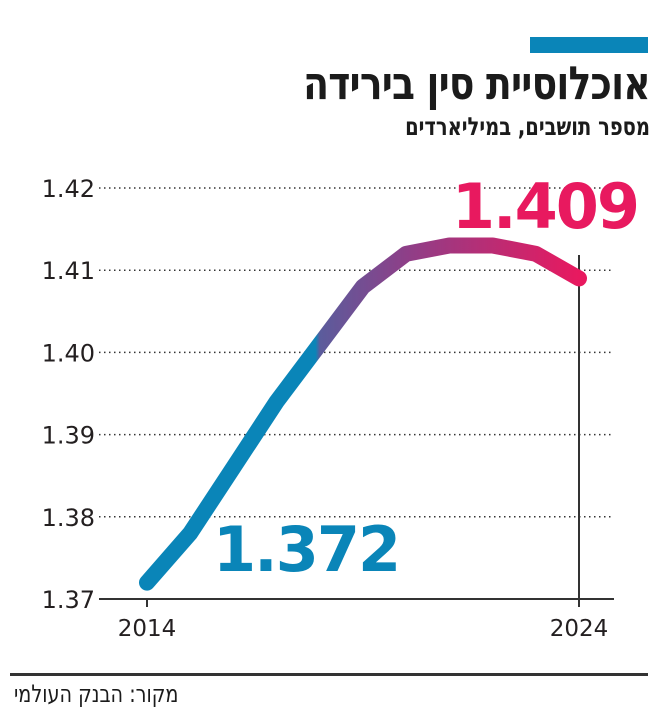 This screenshot has height=719, width=672. I want to click on x-label-start: 2014, so click(147, 629).